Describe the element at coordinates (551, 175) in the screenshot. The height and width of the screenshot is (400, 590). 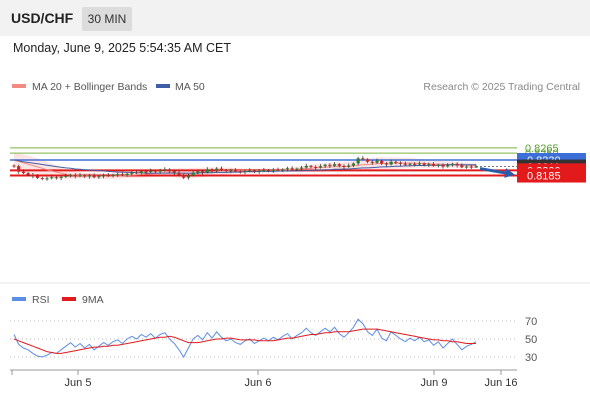
I see `support-badge` at that location.